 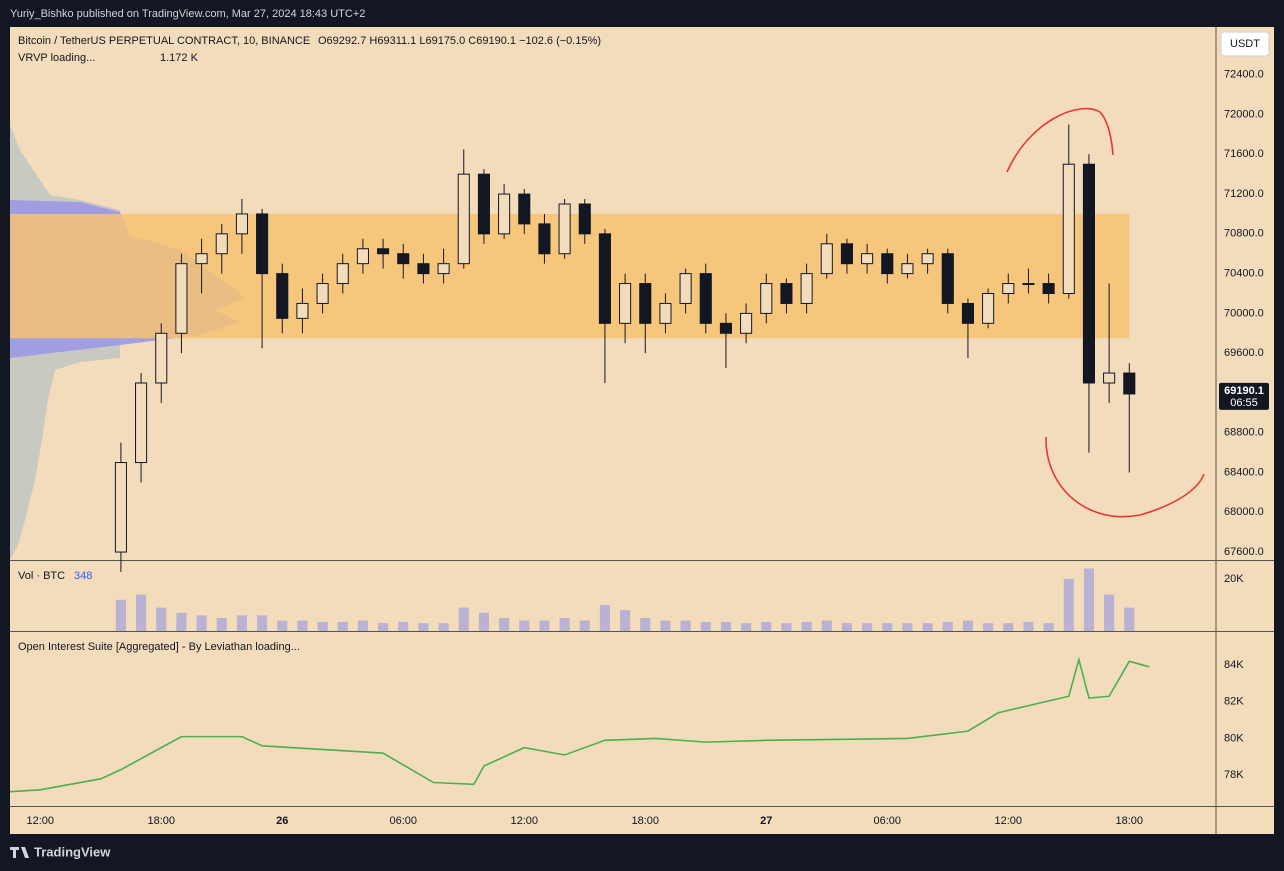 I want to click on y-tick-label: 68400.0, so click(x=1244, y=472).